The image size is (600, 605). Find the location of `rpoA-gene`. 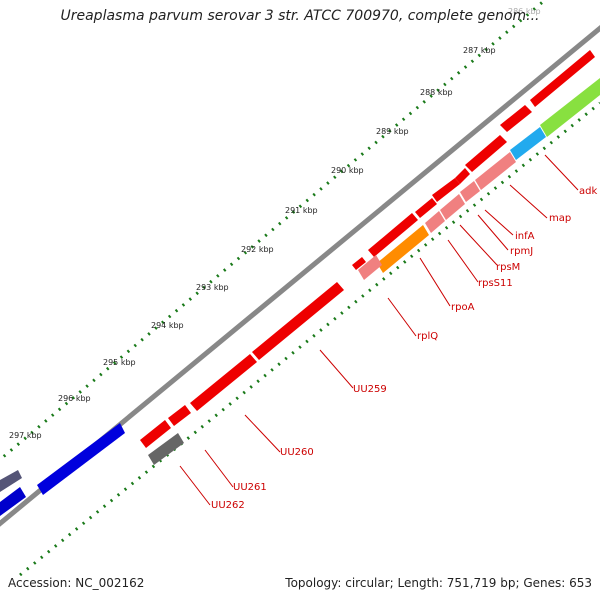

rpoA-gene is located at coordinates (403, 249).